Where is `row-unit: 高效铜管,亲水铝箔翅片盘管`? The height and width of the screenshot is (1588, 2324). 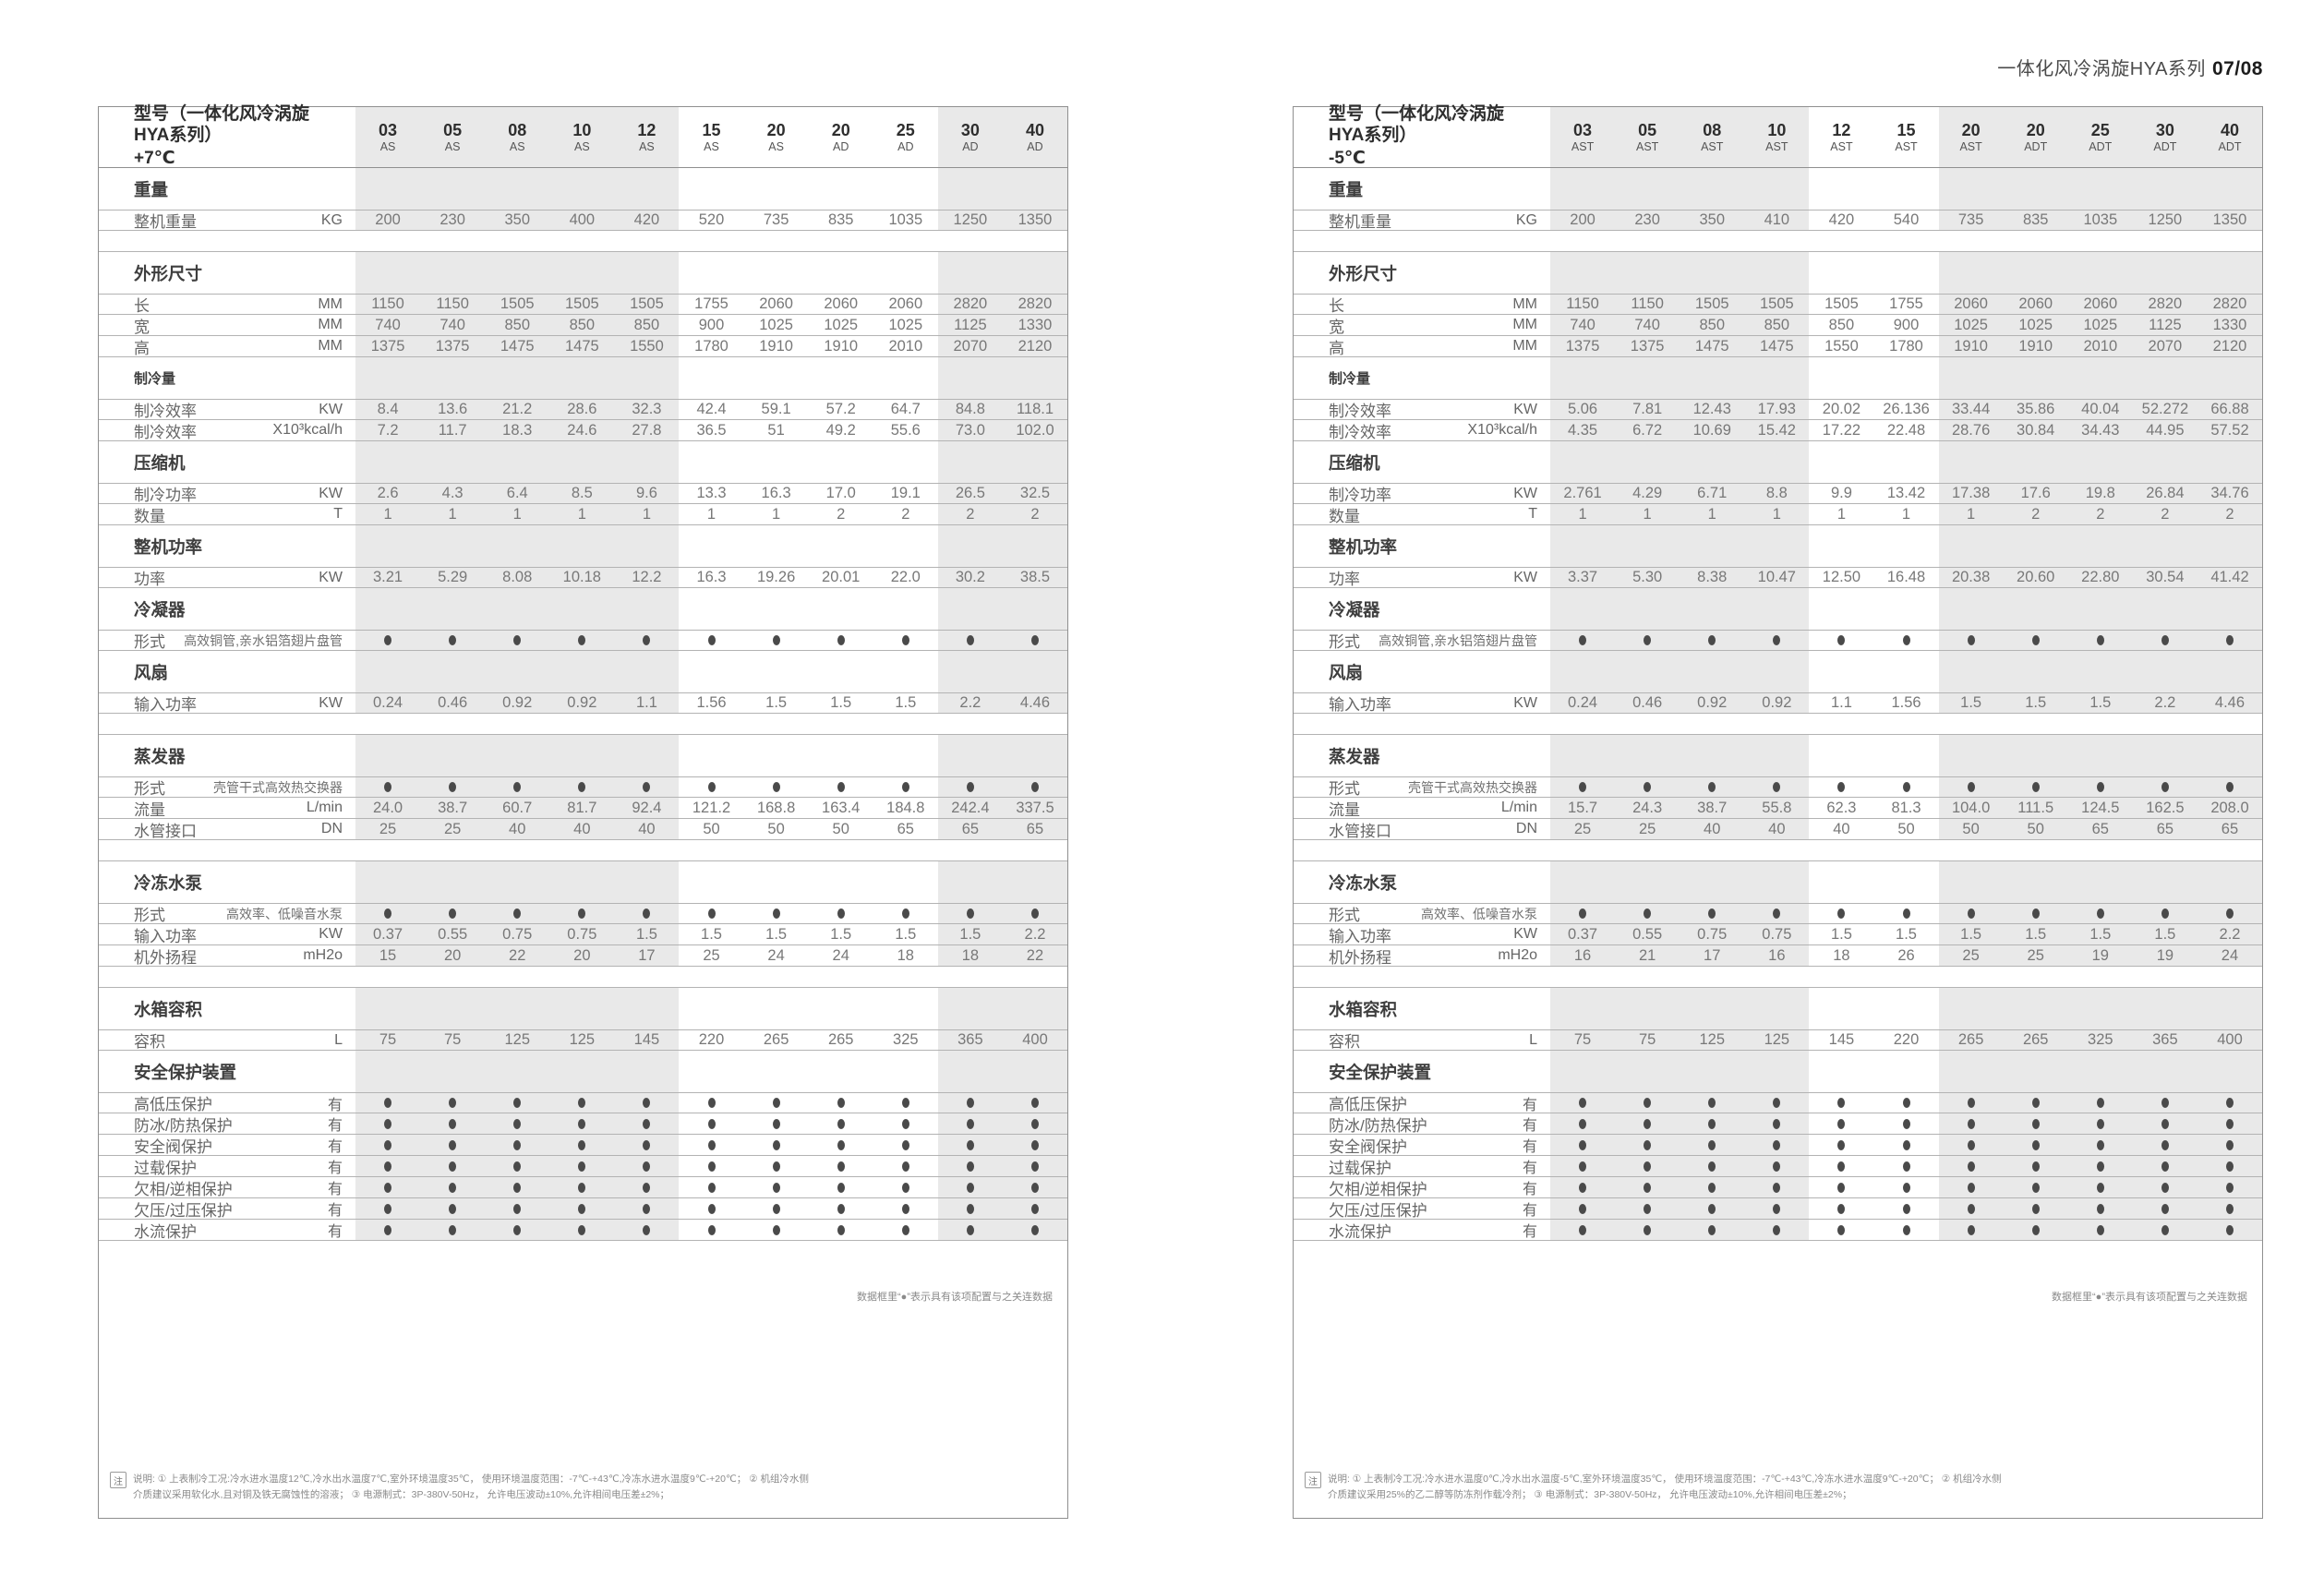 row-unit: 高效铜管,亲水铝箔翅片盘管 is located at coordinates (263, 640).